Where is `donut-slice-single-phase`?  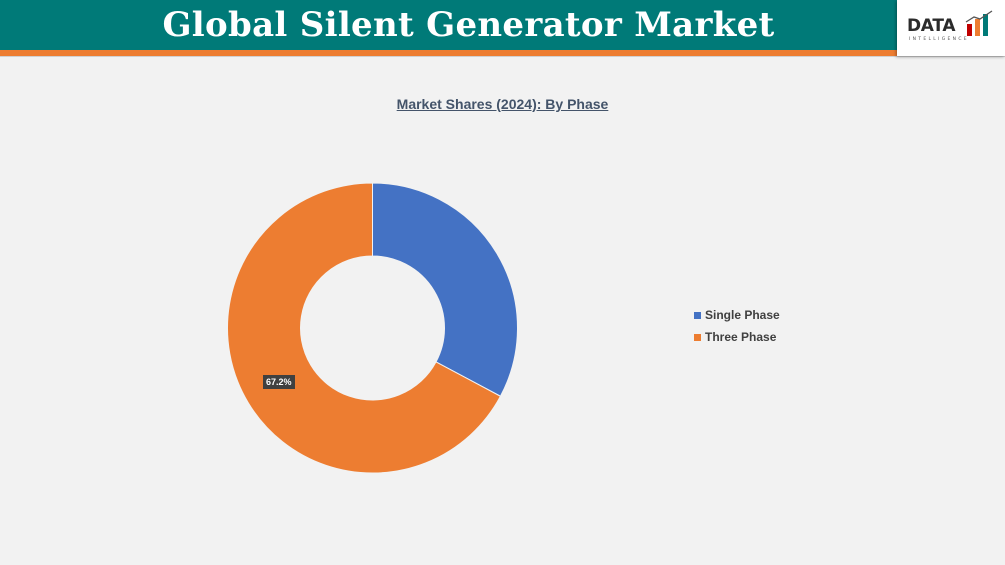
donut-slice-single-phase is located at coordinates (445, 289).